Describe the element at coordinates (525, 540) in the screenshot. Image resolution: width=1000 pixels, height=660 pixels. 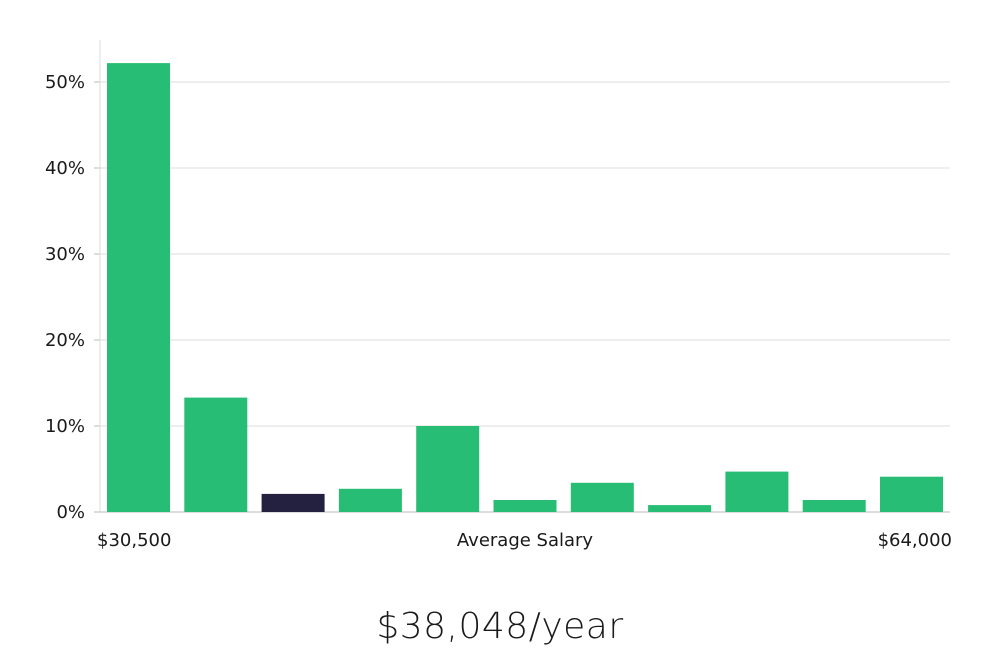
I see `x-axis-title: Average Salary` at that location.